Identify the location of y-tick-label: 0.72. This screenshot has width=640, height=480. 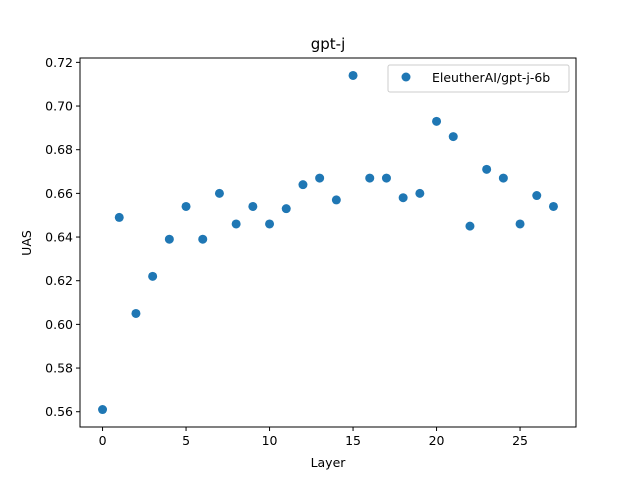
(59, 62).